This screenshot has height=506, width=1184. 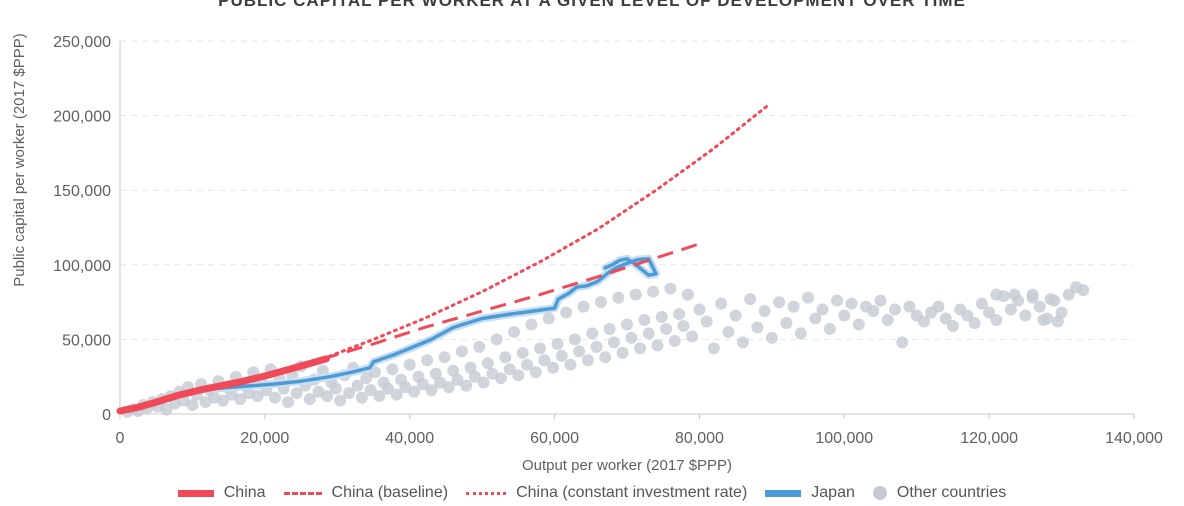 What do you see at coordinates (951, 492) in the screenshot?
I see `legend-label: Other countries` at bounding box center [951, 492].